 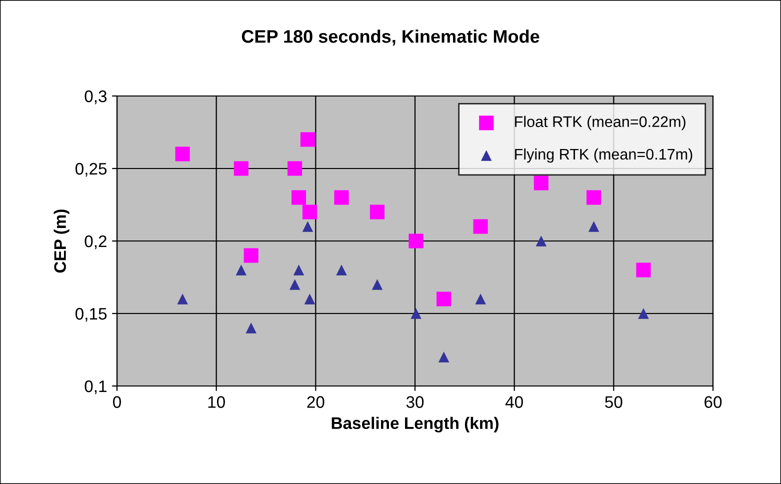 I want to click on x-tick-label: 20, so click(x=315, y=402).